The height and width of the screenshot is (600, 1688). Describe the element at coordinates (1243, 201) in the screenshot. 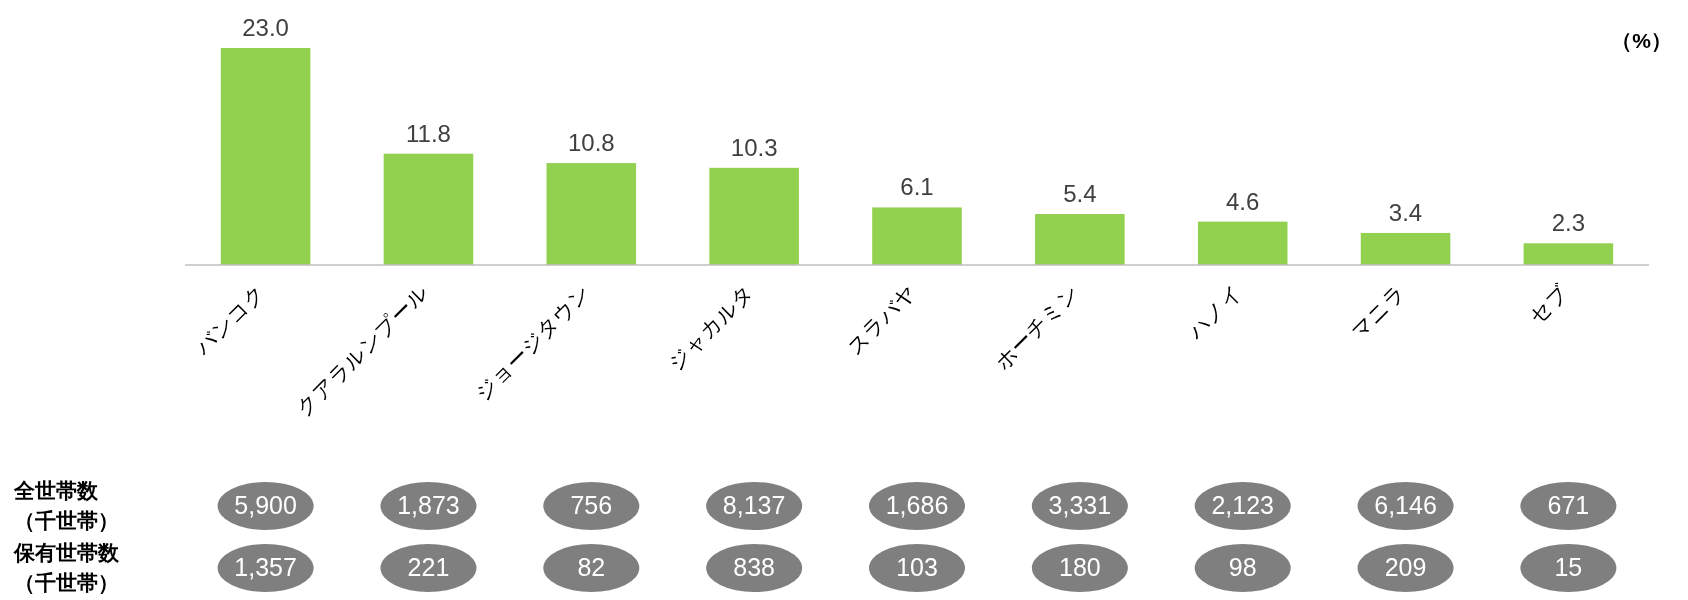

I see `data-label: 4.6` at that location.